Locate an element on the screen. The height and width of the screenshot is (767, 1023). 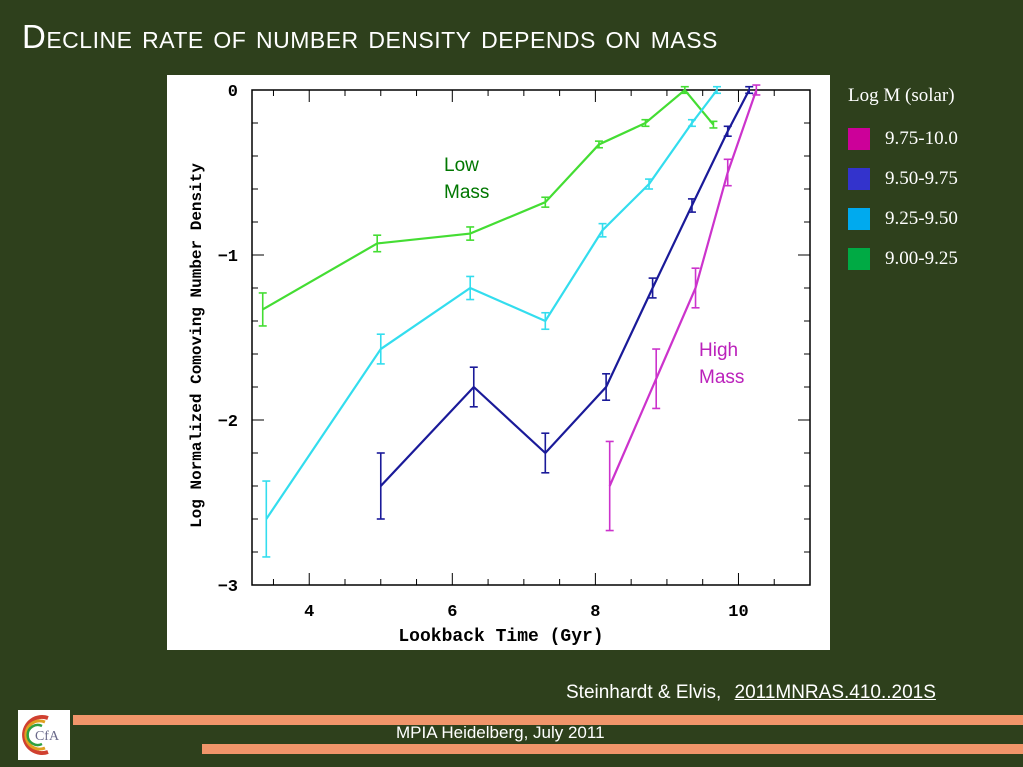
footer-text: MPIA Heidelberg, July 2011 is located at coordinates (500, 732).